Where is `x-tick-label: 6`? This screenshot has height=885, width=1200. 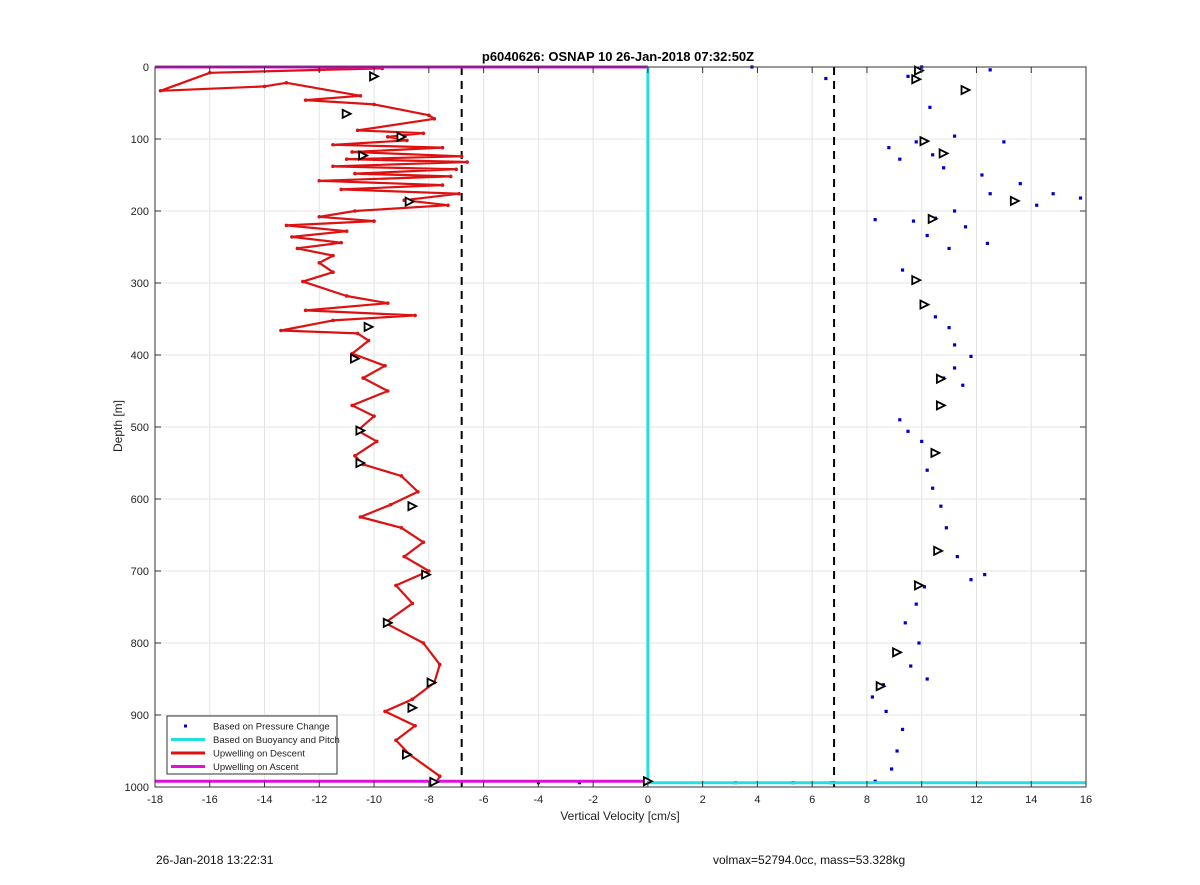
x-tick-label: 6 is located at coordinates (812, 800).